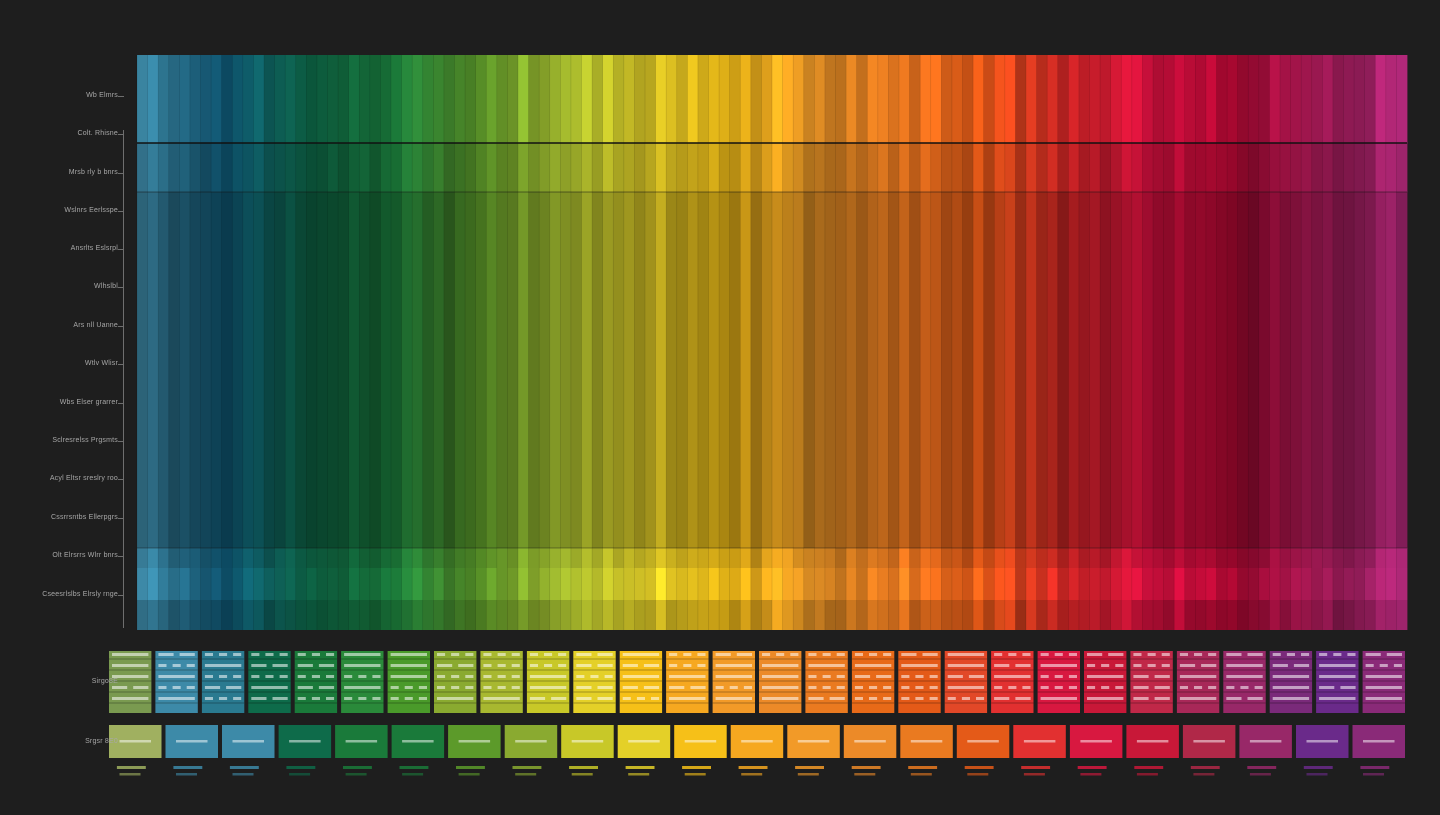 The image size is (1440, 815). What do you see at coordinates (84, 517) in the screenshot?
I see `row-label: Cssrrsntbs Ellerpgrs` at bounding box center [84, 517].